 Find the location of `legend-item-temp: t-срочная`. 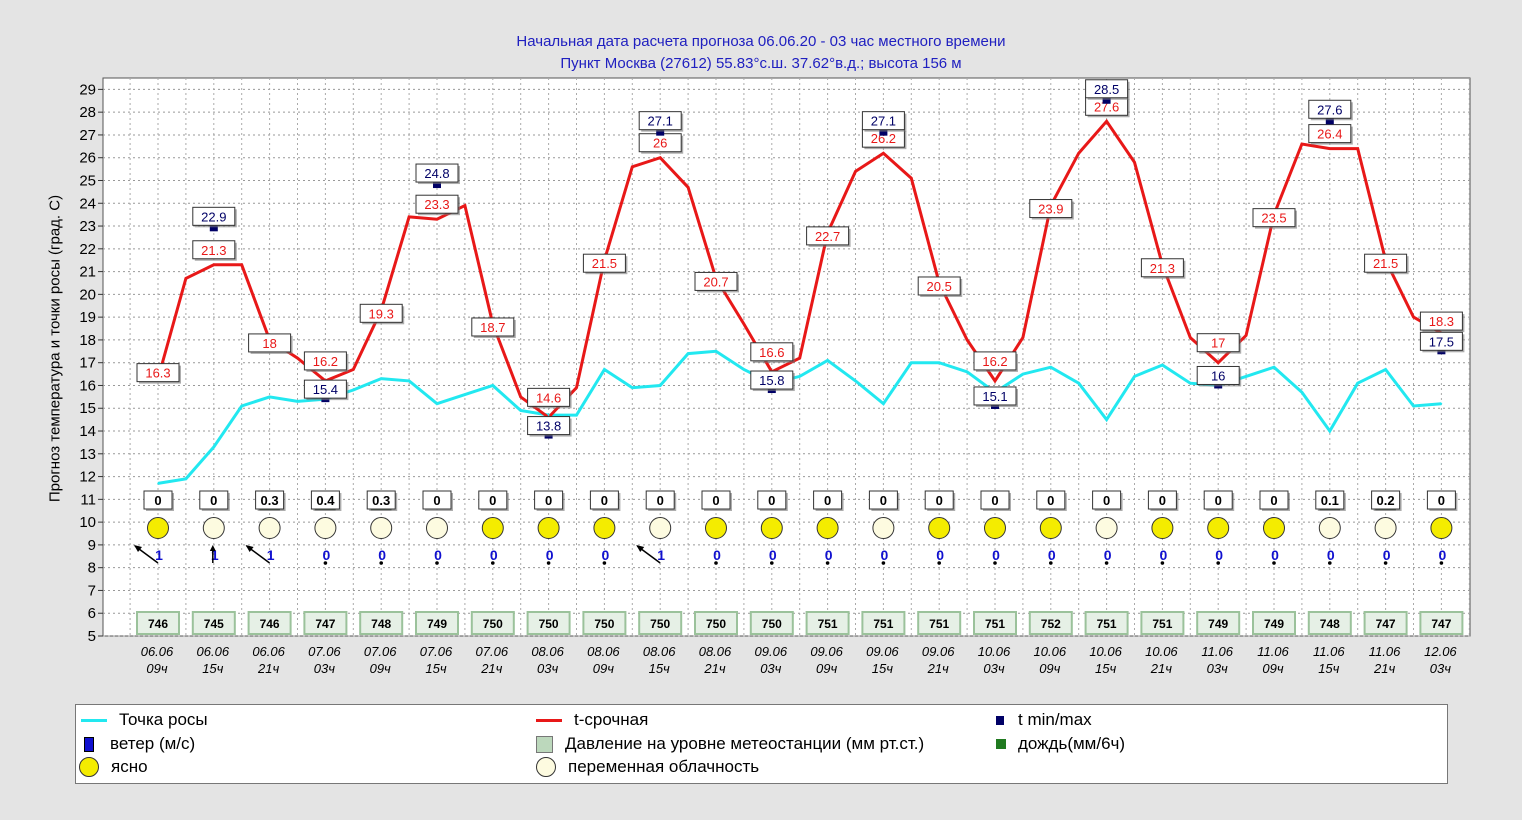

legend-item-temp: t-срочная is located at coordinates (592, 720).